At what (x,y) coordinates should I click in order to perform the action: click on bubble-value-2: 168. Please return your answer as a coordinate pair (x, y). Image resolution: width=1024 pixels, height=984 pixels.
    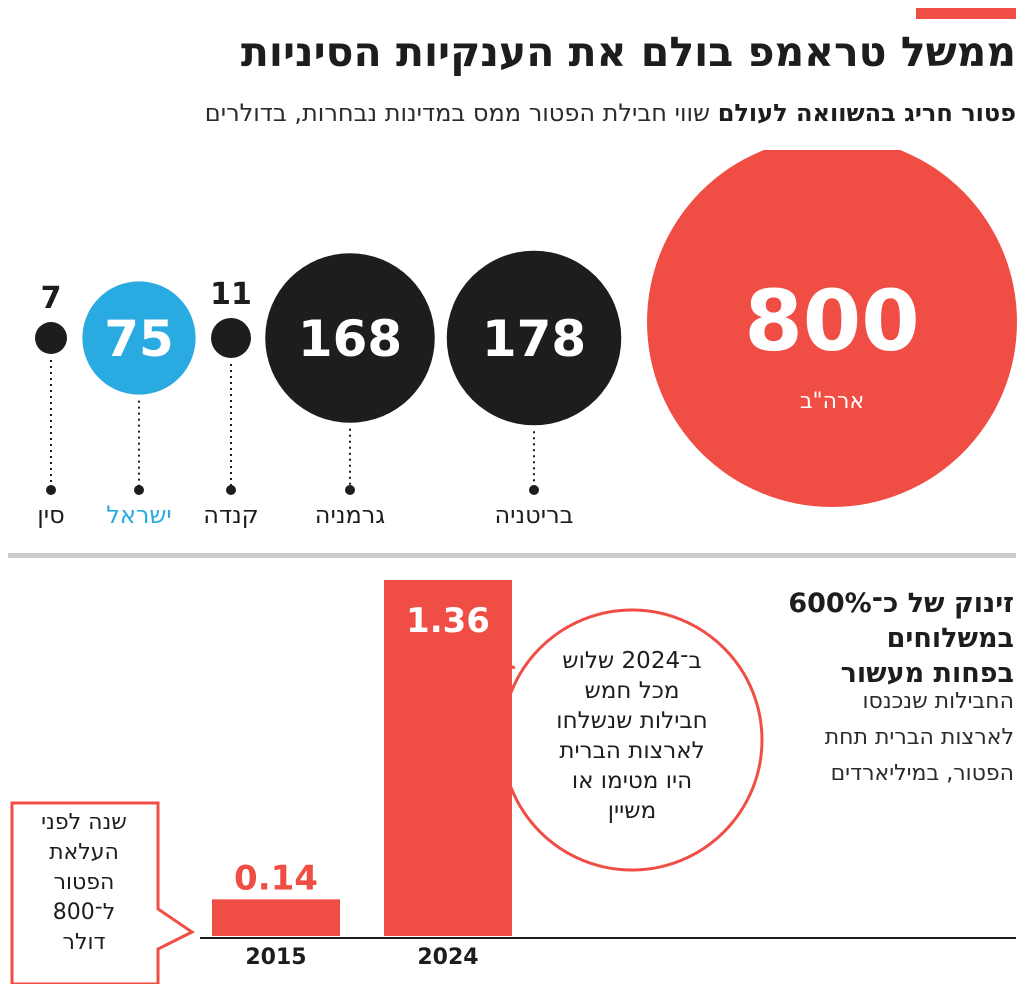
    Looking at the image, I should click on (350, 339).